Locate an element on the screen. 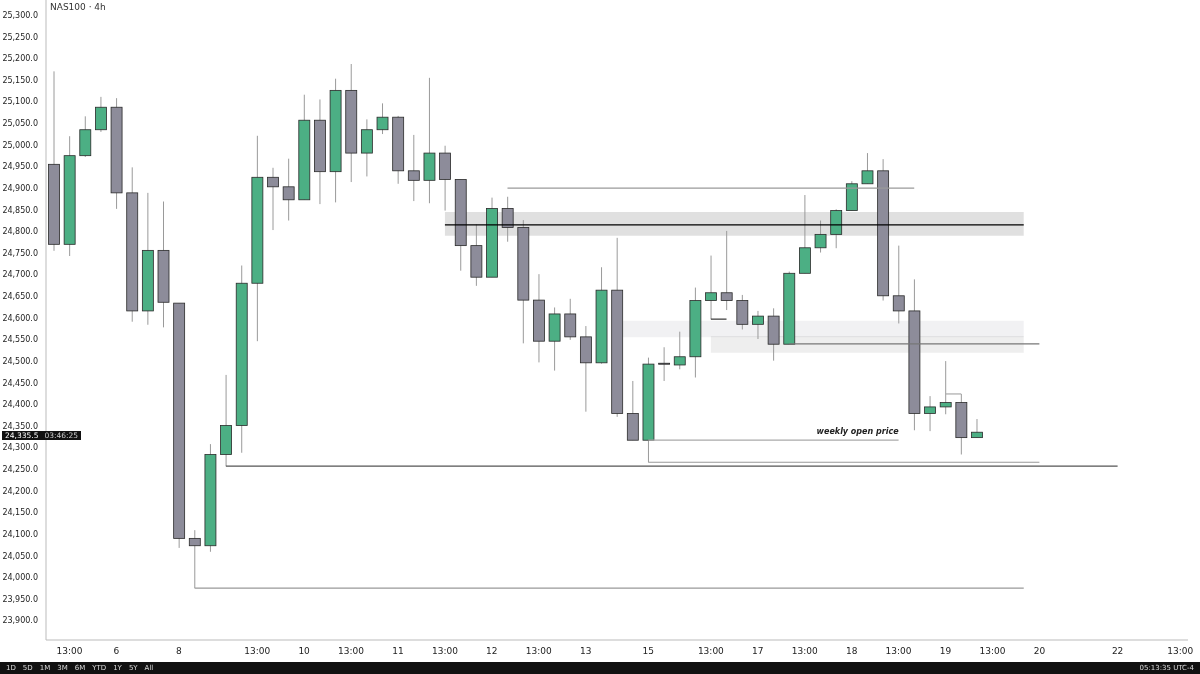 The height and width of the screenshot is (674, 1200). y-tick-label: 23,900.0 is located at coordinates (20, 621).